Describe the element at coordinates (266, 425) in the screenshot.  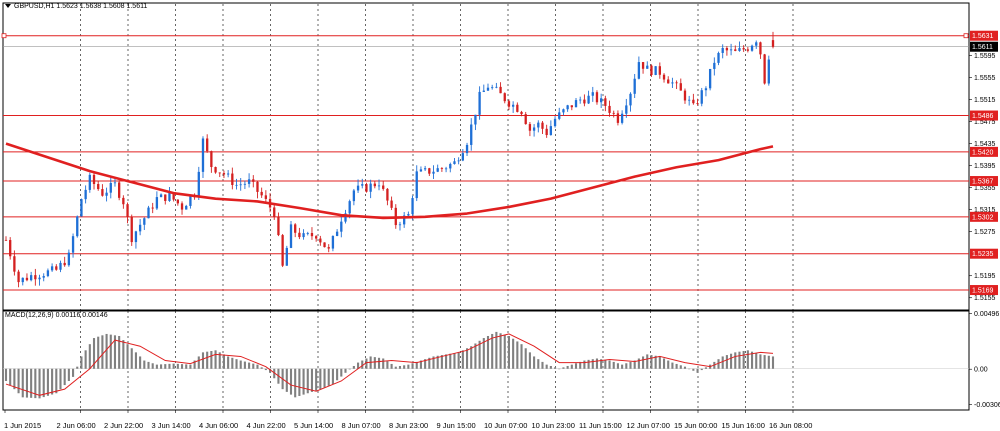
I see `time-axis-label: 4 Jun 22:00` at that location.